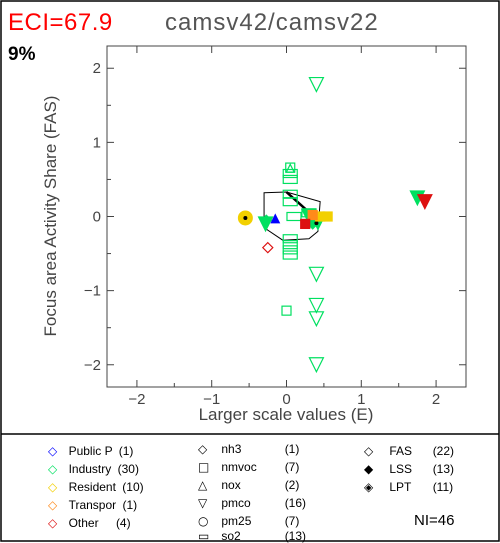 The width and height of the screenshot is (500, 543). I want to click on y-tick-label: 0, so click(97, 217).